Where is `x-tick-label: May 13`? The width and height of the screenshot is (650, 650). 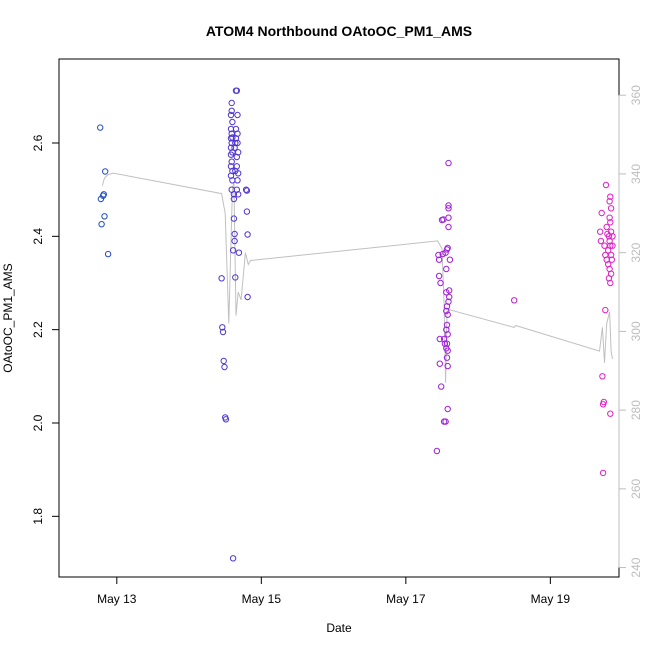 x-tick-label: May 13 is located at coordinates (117, 599).